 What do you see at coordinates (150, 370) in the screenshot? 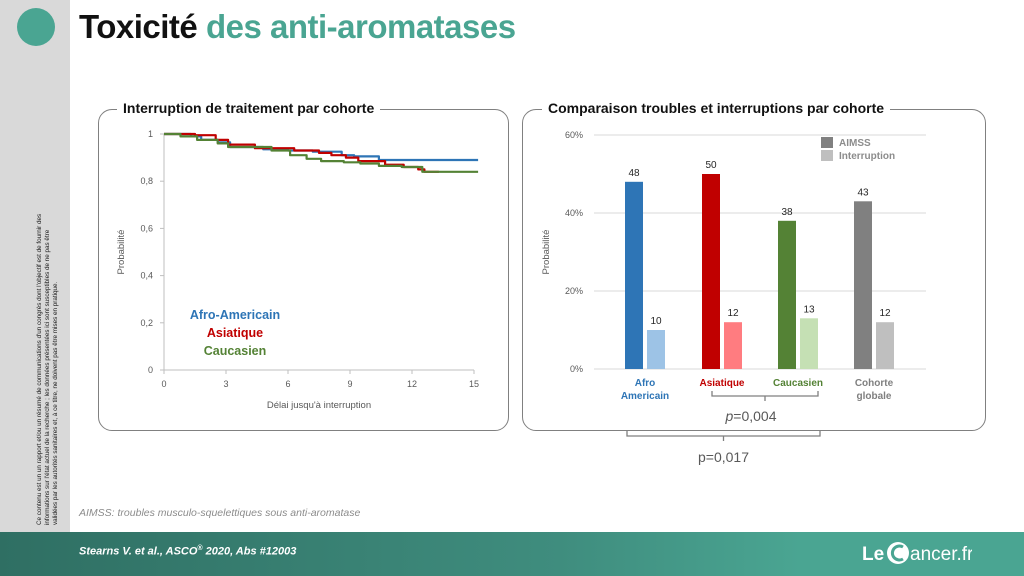
I see `y-tick-label: 0` at bounding box center [150, 370].